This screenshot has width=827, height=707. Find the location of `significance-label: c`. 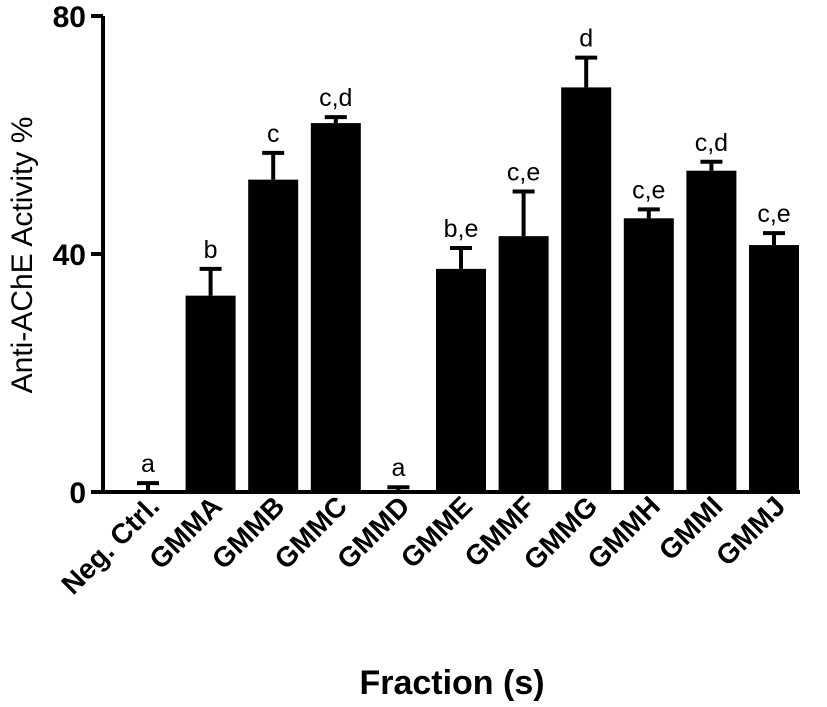

significance-label: c is located at coordinates (273, 134).